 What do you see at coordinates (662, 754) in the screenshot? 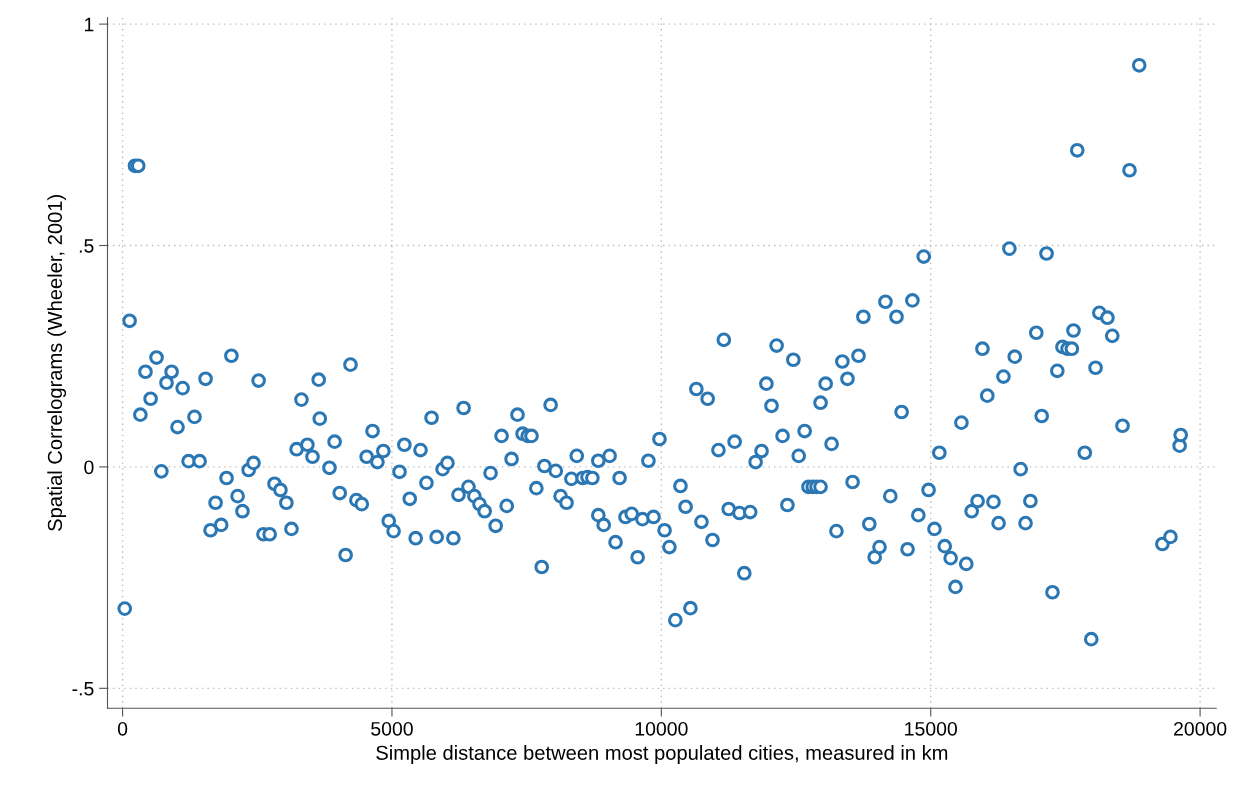
I see `x-axis-title: Simple distance between most populated cities, measured in km` at bounding box center [662, 754].